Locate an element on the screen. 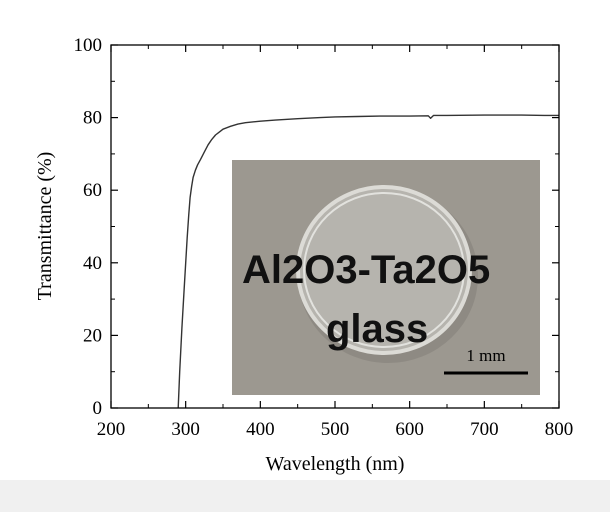  y-tick-label: 40 is located at coordinates (92, 263).